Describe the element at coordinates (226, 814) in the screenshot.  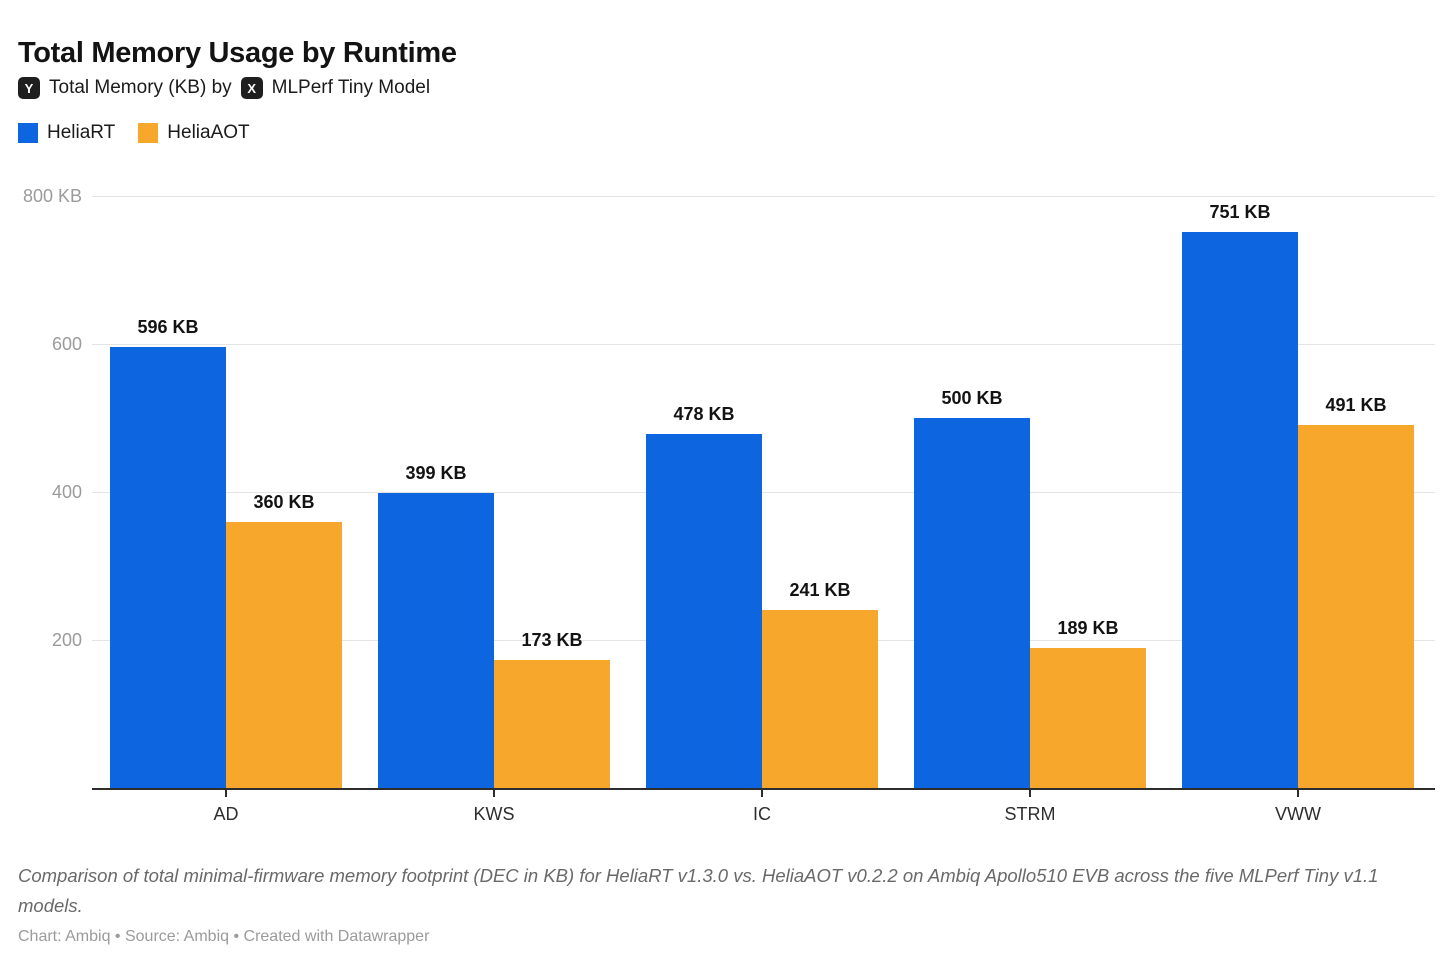
I see `x-category-label: AD` at that location.